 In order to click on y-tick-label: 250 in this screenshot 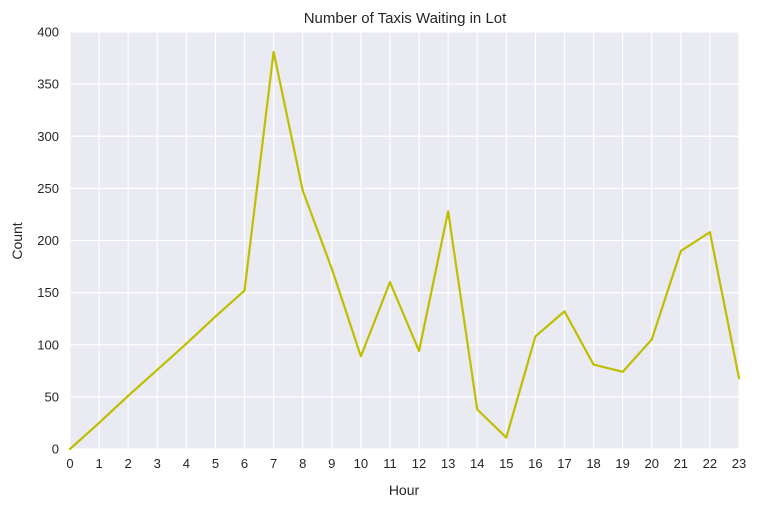, I will do `click(48, 188)`.